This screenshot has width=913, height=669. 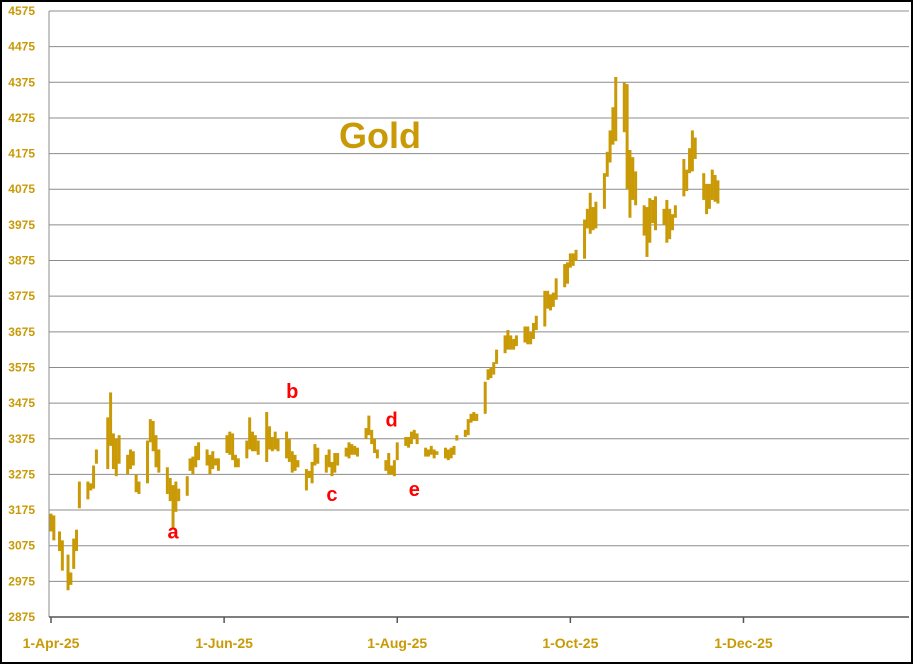 What do you see at coordinates (21, 367) in the screenshot?
I see `y-tick-label: 3575` at bounding box center [21, 367].